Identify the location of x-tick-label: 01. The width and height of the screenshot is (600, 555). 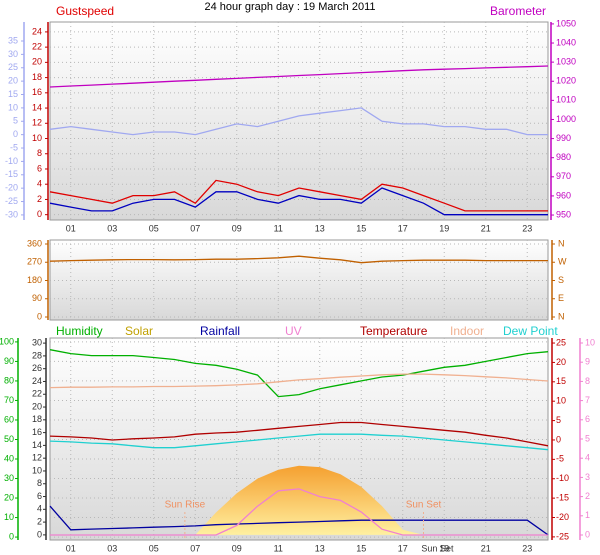
(71, 228).